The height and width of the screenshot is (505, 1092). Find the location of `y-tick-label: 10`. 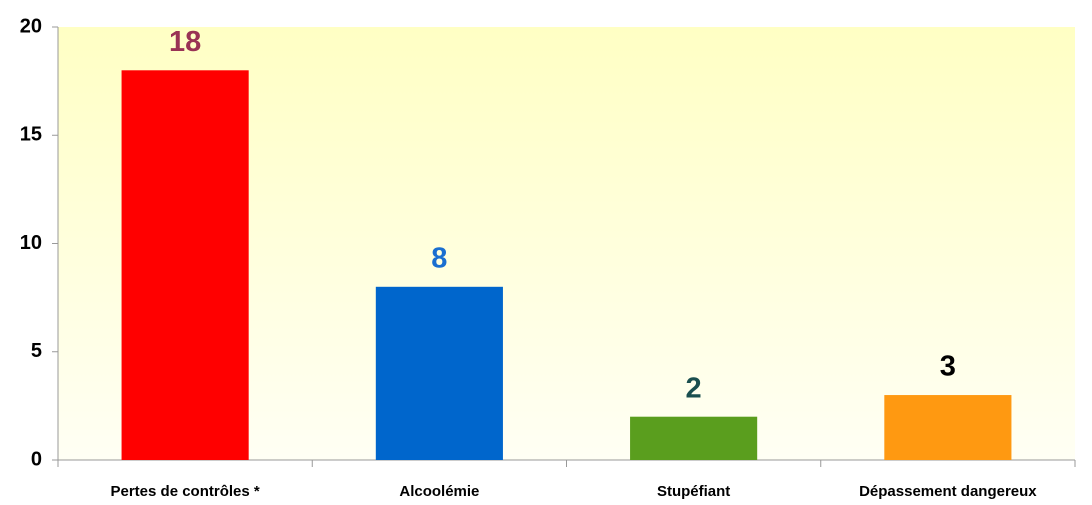

y-tick-label: 10 is located at coordinates (31, 243).